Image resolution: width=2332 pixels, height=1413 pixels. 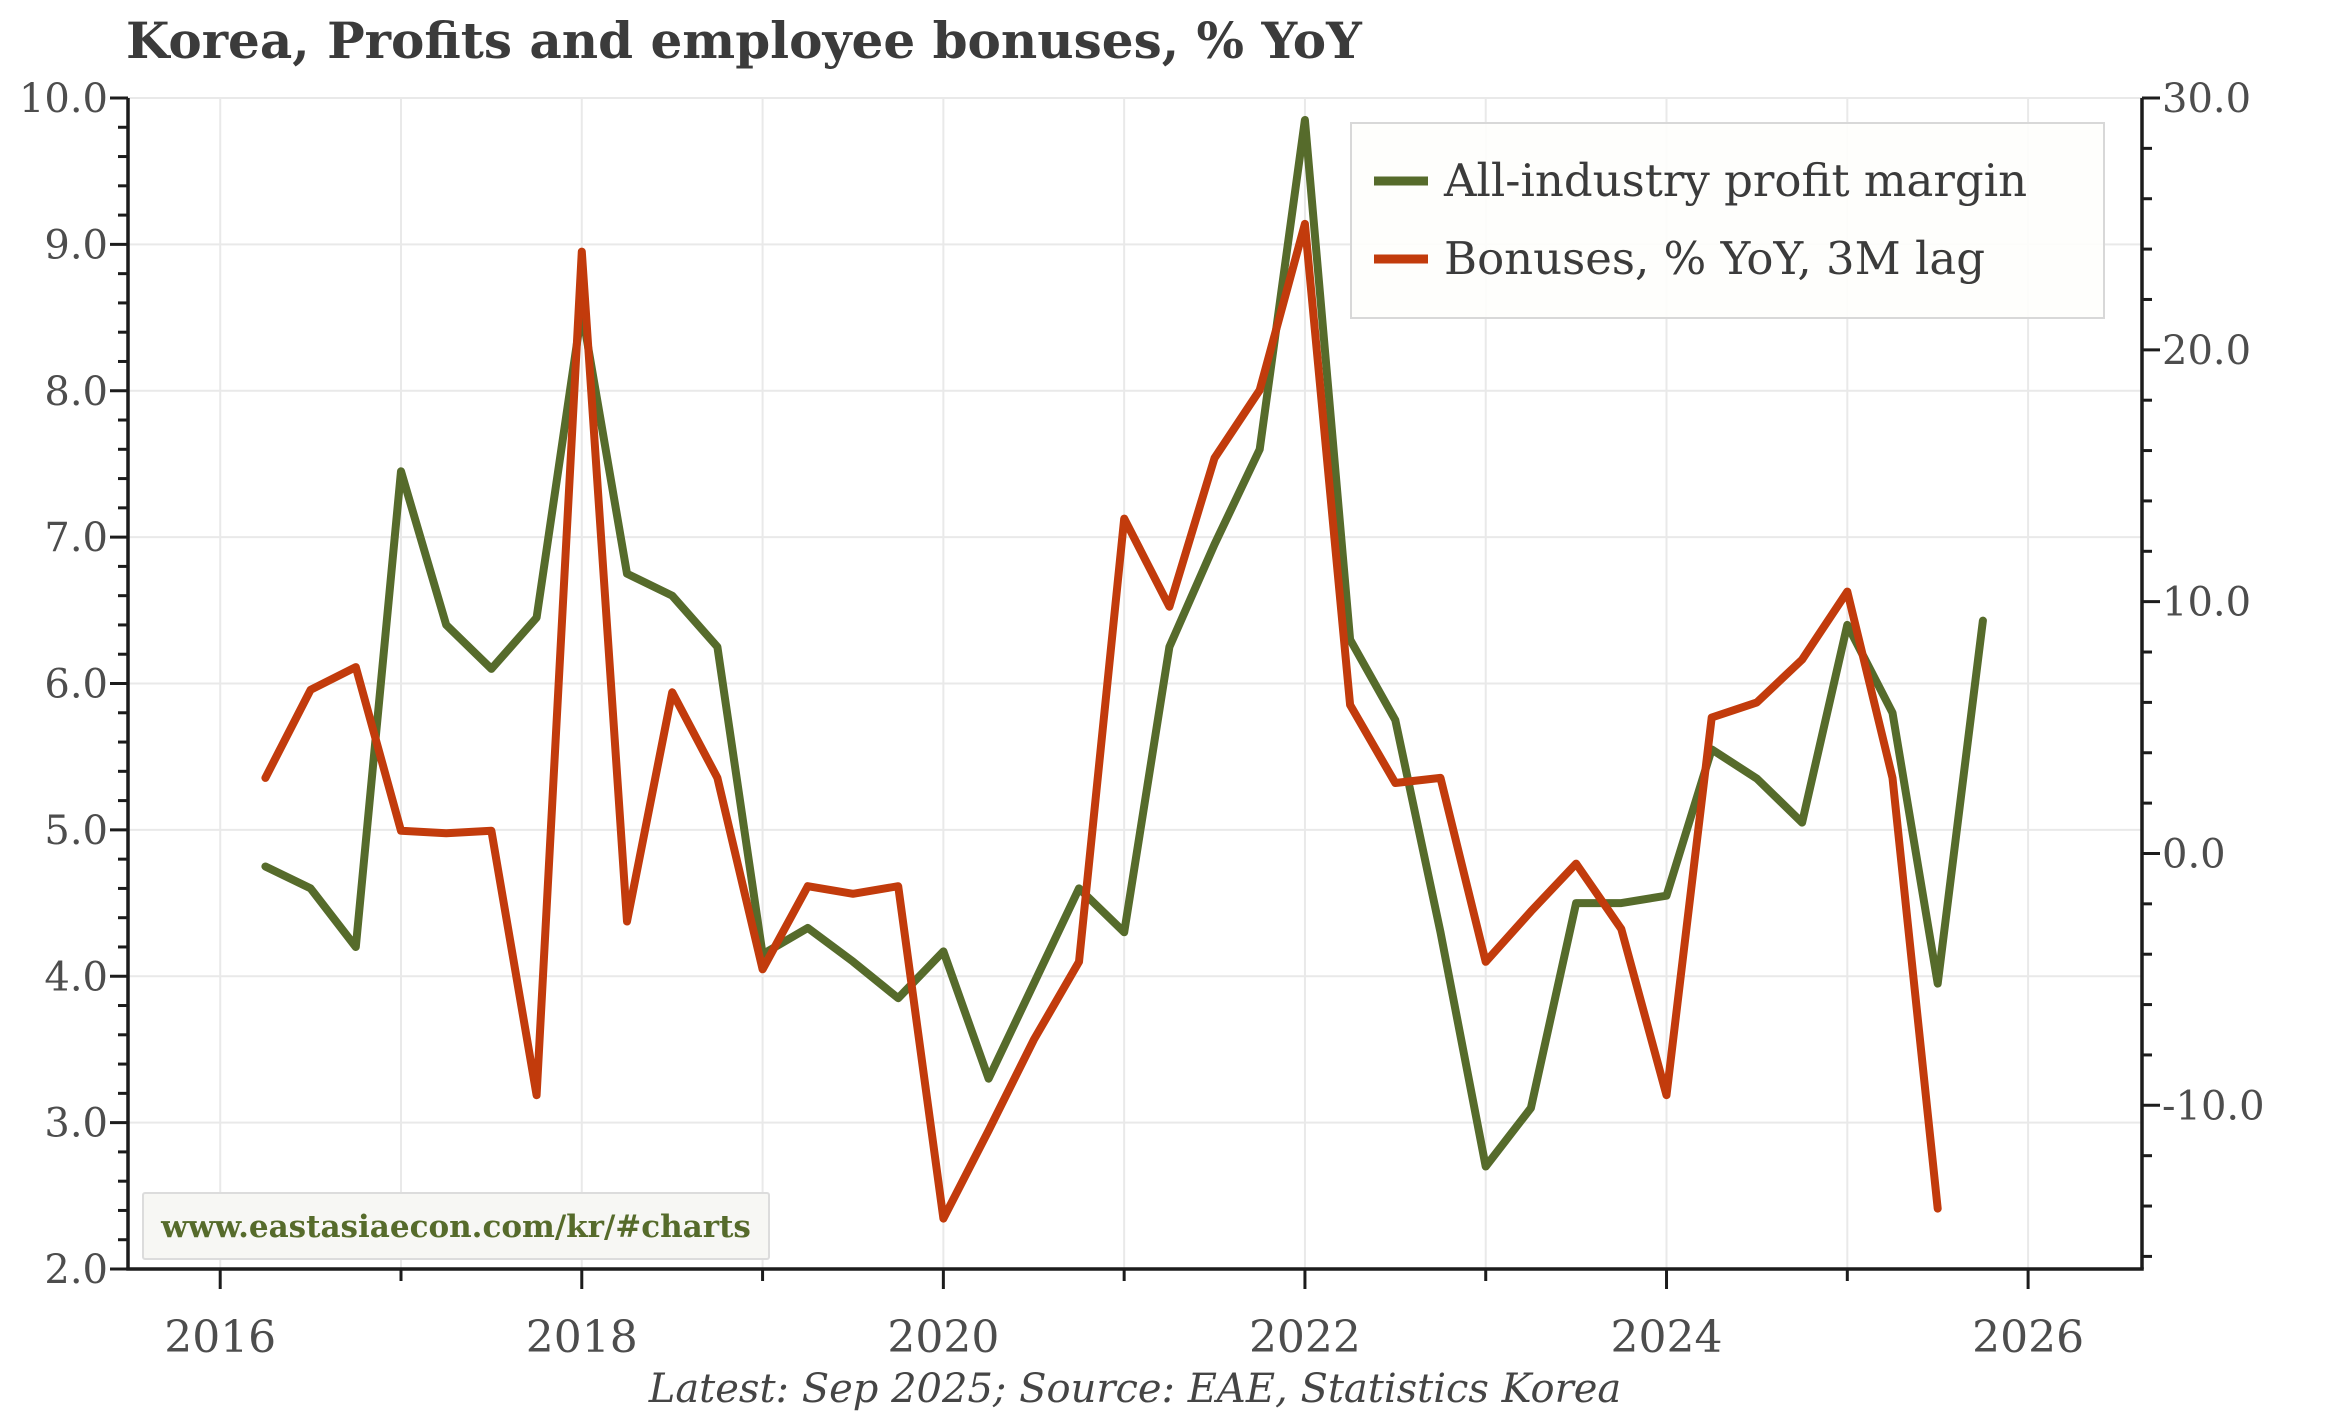 I want to click on y-axis-left-tick-label: 9.0, so click(x=76, y=245).